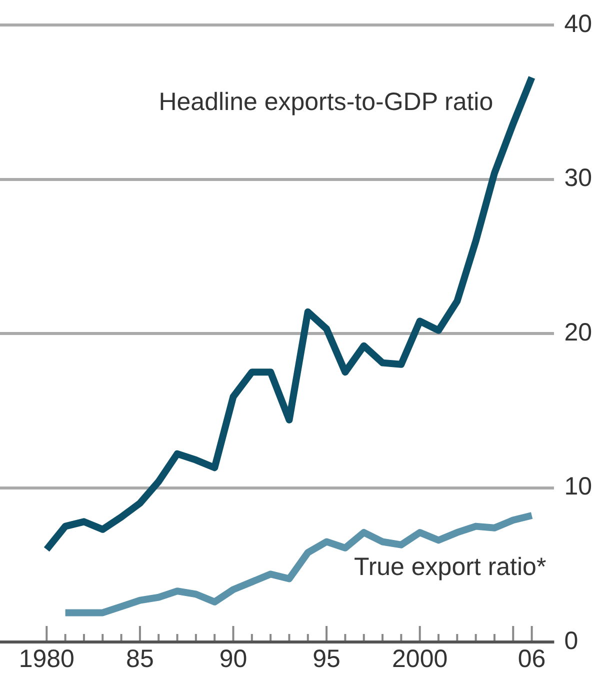 Image resolution: width=604 pixels, height=684 pixels. What do you see at coordinates (571, 640) in the screenshot?
I see `y-tick-label: 0` at bounding box center [571, 640].